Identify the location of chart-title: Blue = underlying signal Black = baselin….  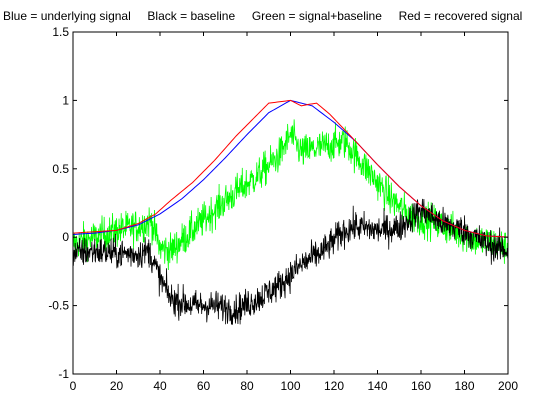
(263, 16).